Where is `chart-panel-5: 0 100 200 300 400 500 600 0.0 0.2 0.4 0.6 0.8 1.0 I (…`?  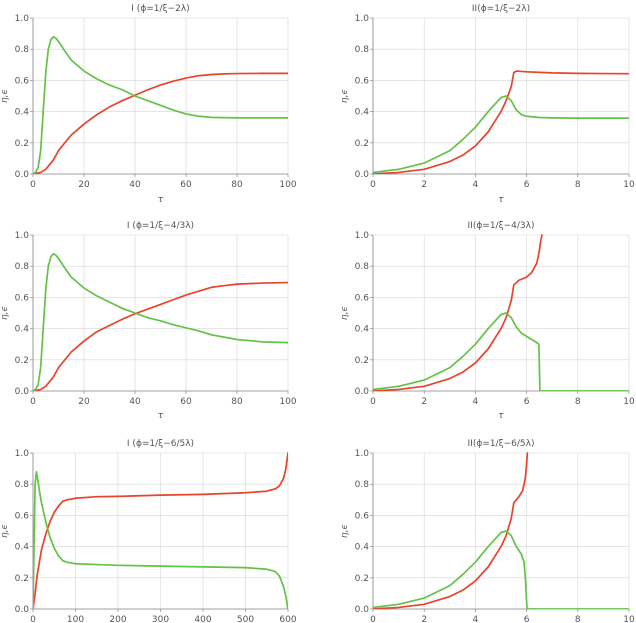 chart-panel-5: 0 100 200 300 400 500 600 0.0 0.2 0.4 0.6 0.8 1.0 I (… is located at coordinates (148, 531).